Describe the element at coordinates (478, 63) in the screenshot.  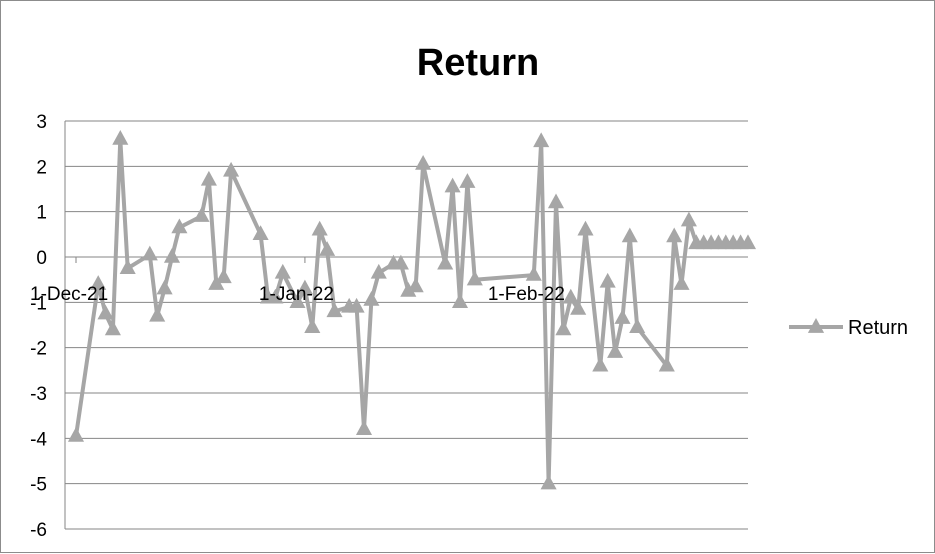
I see `chart-title: Return` at that location.